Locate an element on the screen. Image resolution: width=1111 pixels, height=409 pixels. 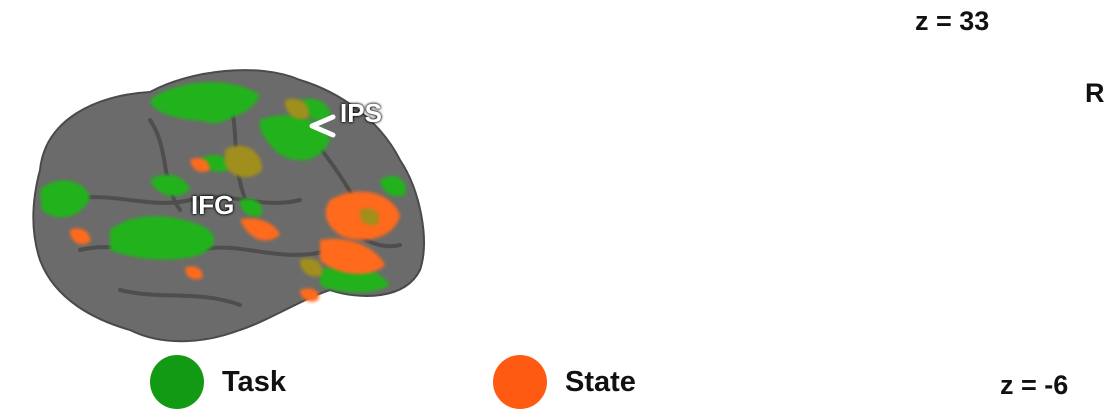
legend-swatch-task is located at coordinates (177, 382).